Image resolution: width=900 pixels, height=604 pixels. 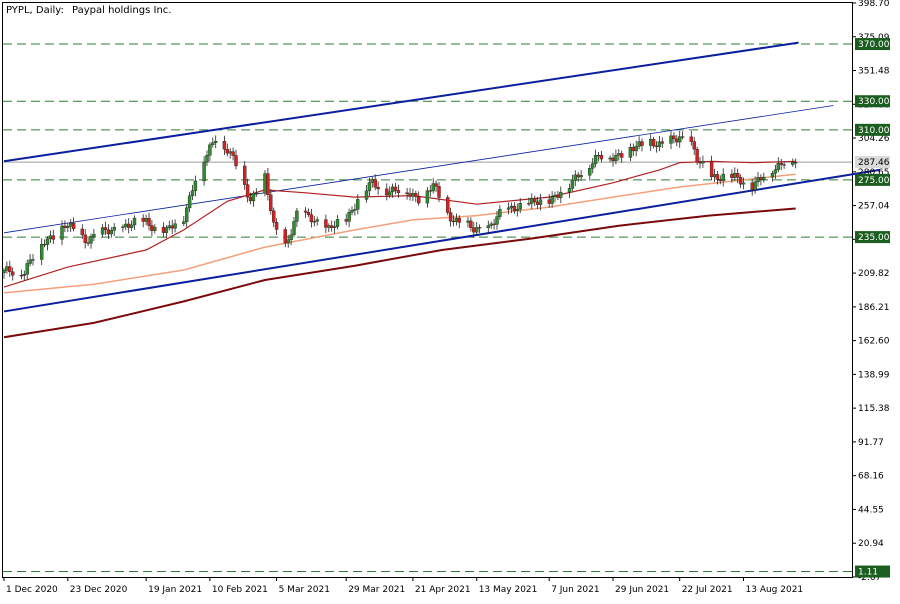 I want to click on y-tick-label: 280.65, so click(x=874, y=173).